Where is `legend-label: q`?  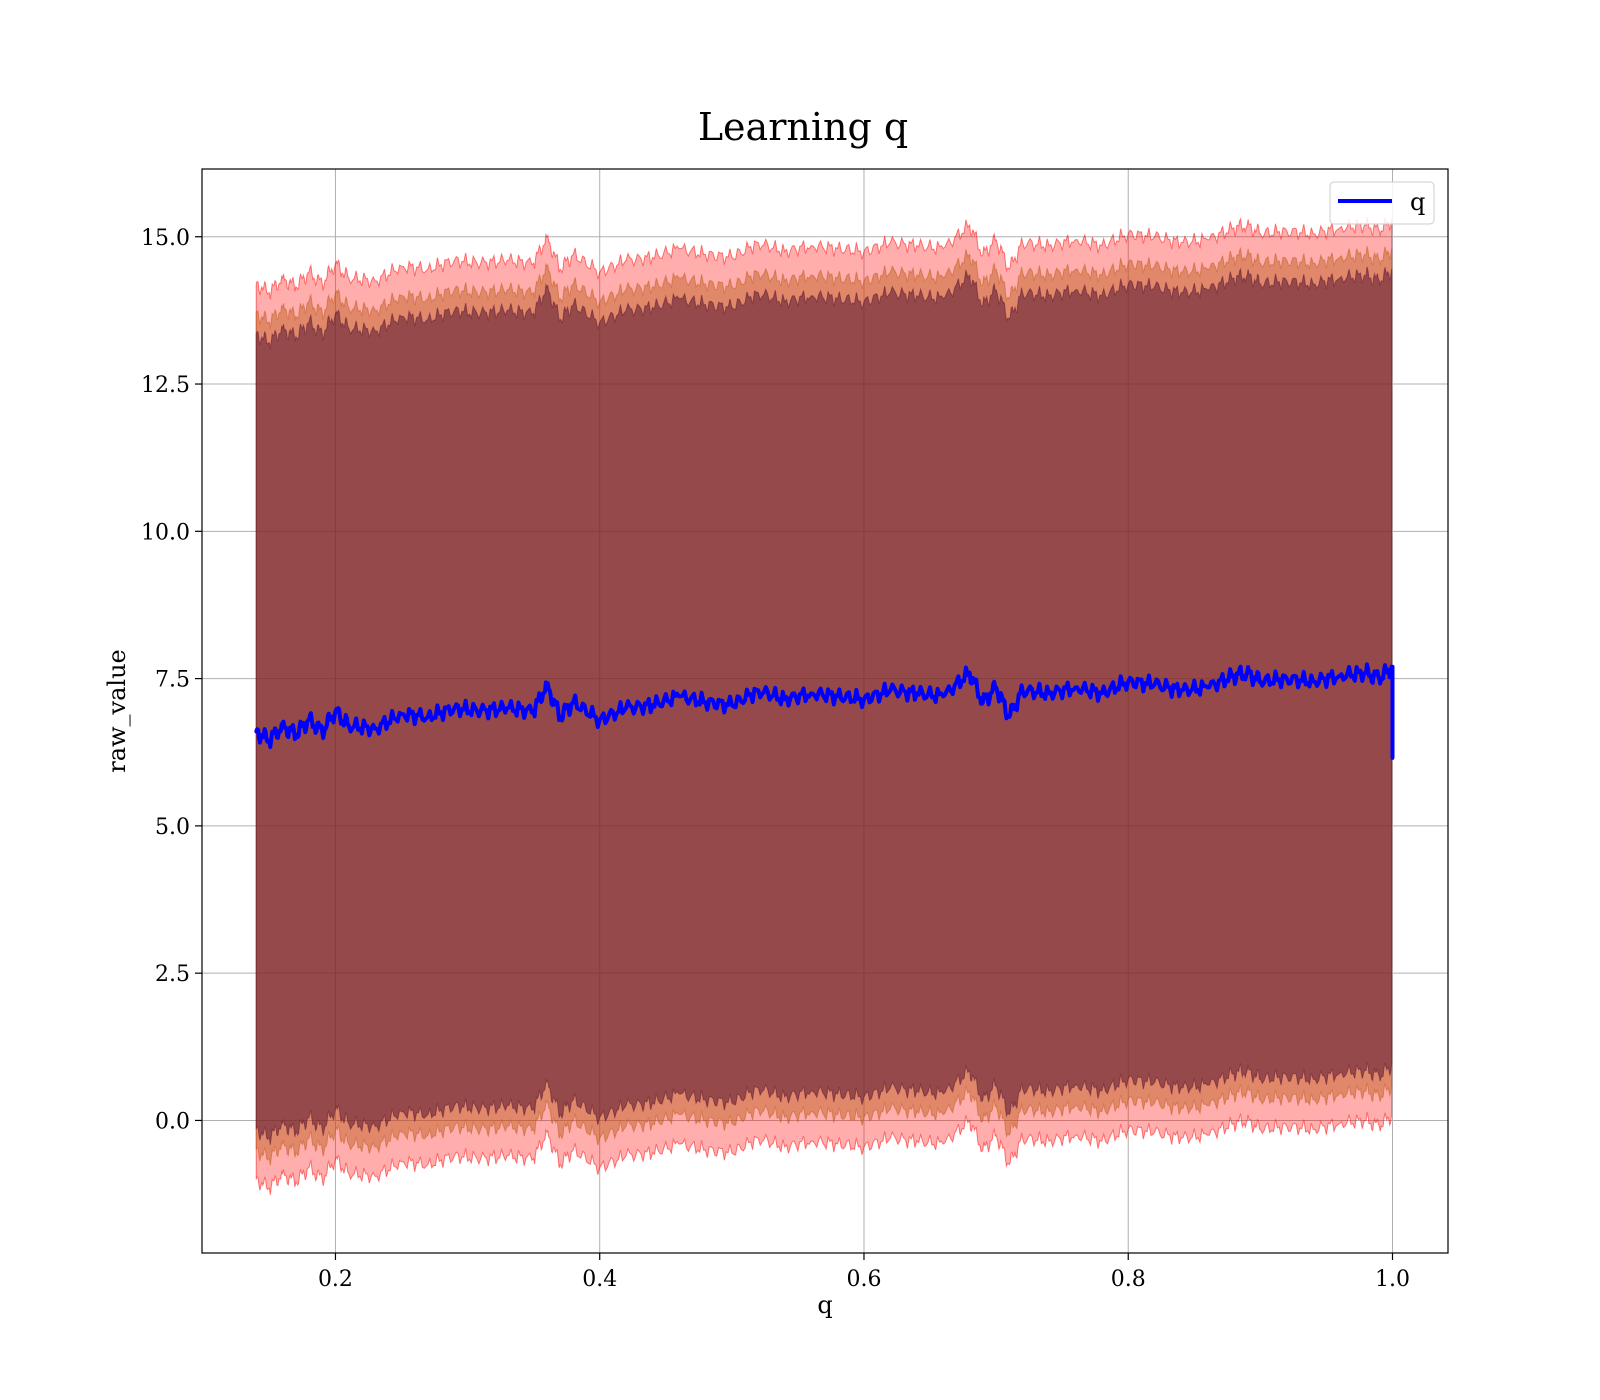
legend-label: q is located at coordinates (1417, 202).